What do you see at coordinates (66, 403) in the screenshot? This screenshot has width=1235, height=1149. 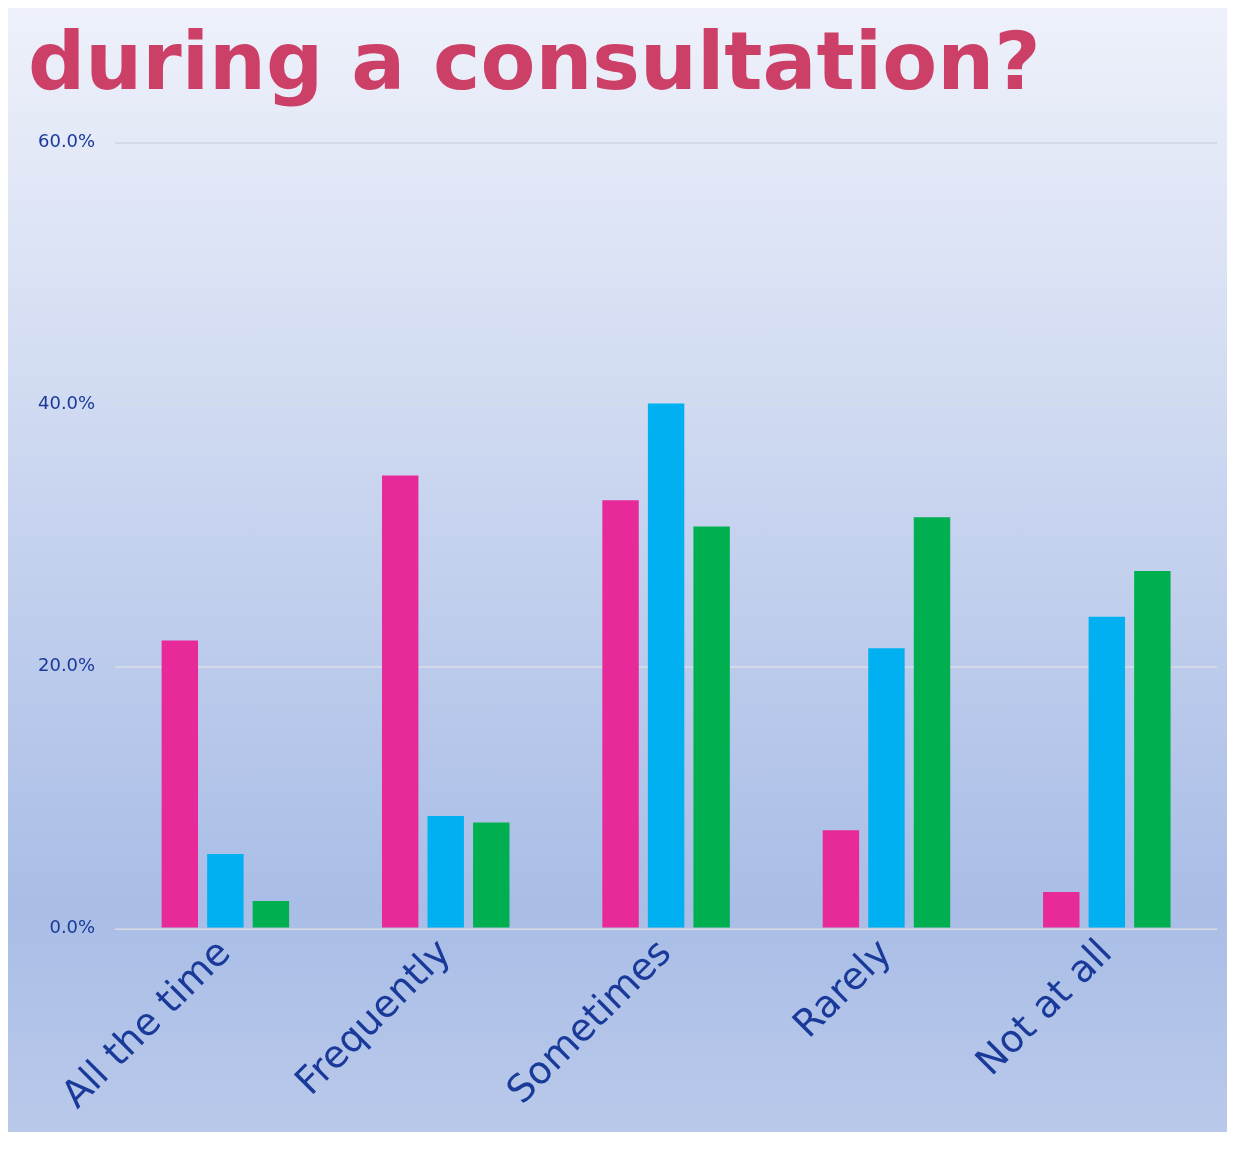 I see `y-tick-label: 40.0%` at bounding box center [66, 403].